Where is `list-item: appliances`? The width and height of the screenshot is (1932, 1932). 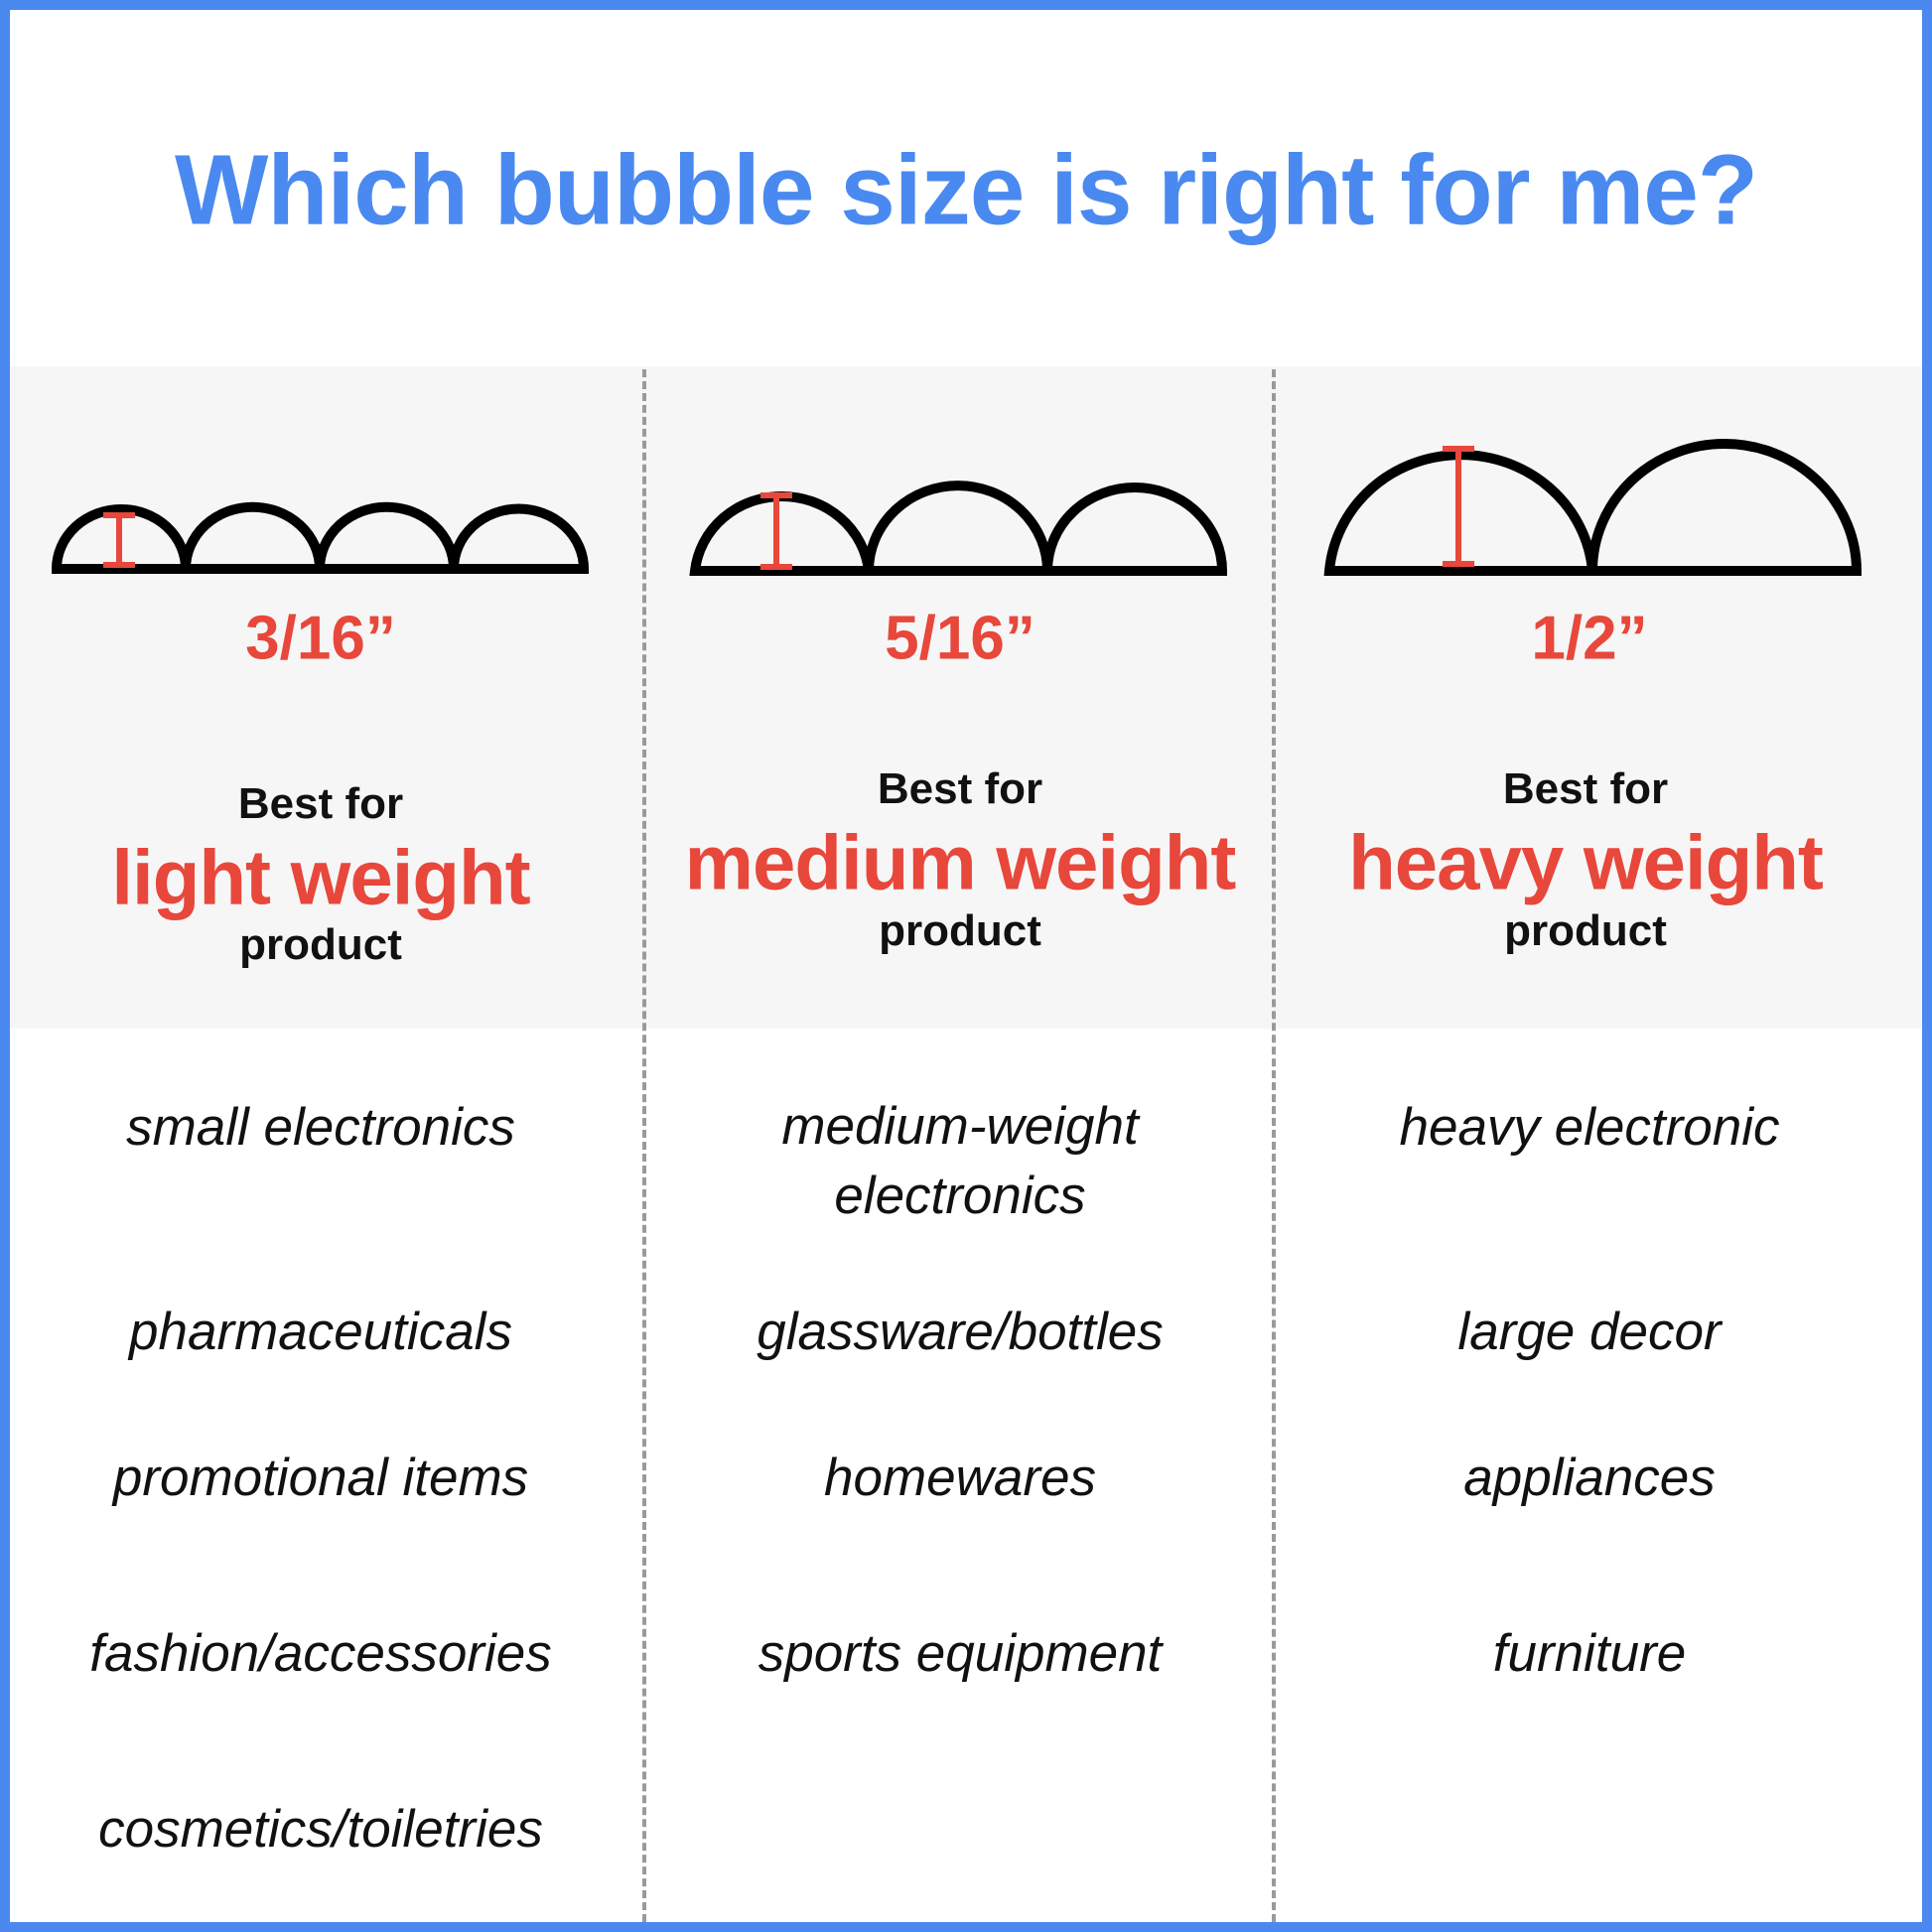
list-item: appliances is located at coordinates (1589, 1478).